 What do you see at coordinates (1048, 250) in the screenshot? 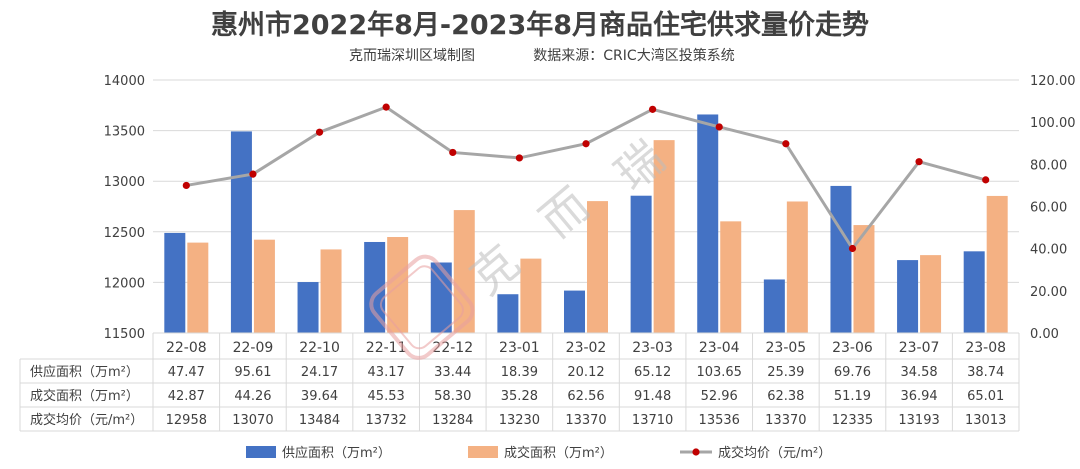
I see `y-right-tick-label: 40.00` at bounding box center [1048, 250].